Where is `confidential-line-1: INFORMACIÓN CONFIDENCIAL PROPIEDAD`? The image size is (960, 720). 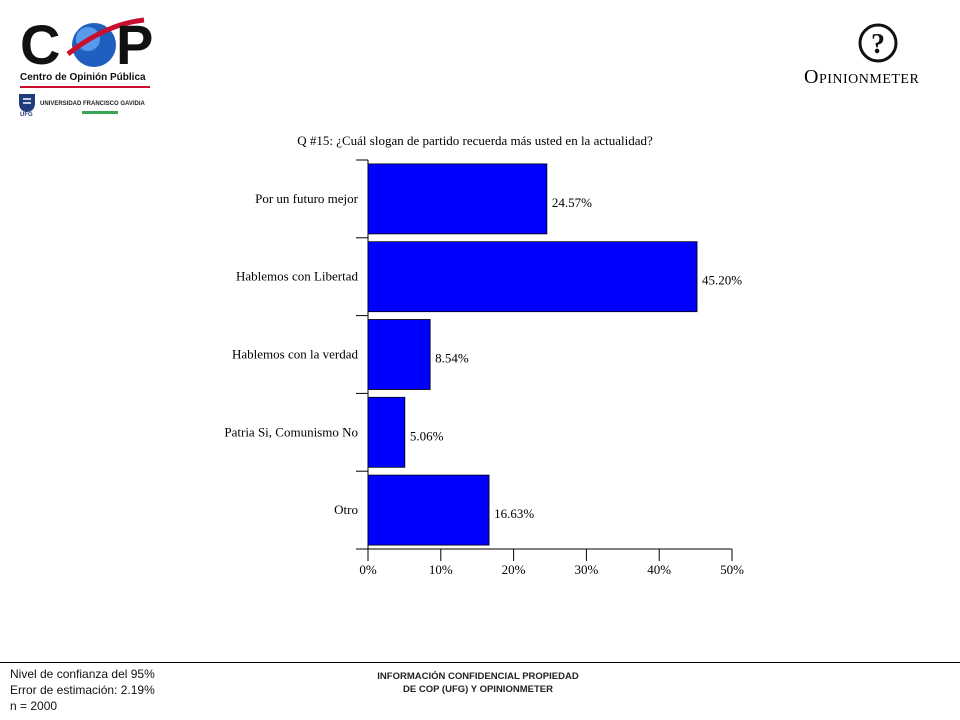
confidential-line-1: INFORMACIÓN CONFIDENCIAL PROPIEDAD is located at coordinates (478, 676).